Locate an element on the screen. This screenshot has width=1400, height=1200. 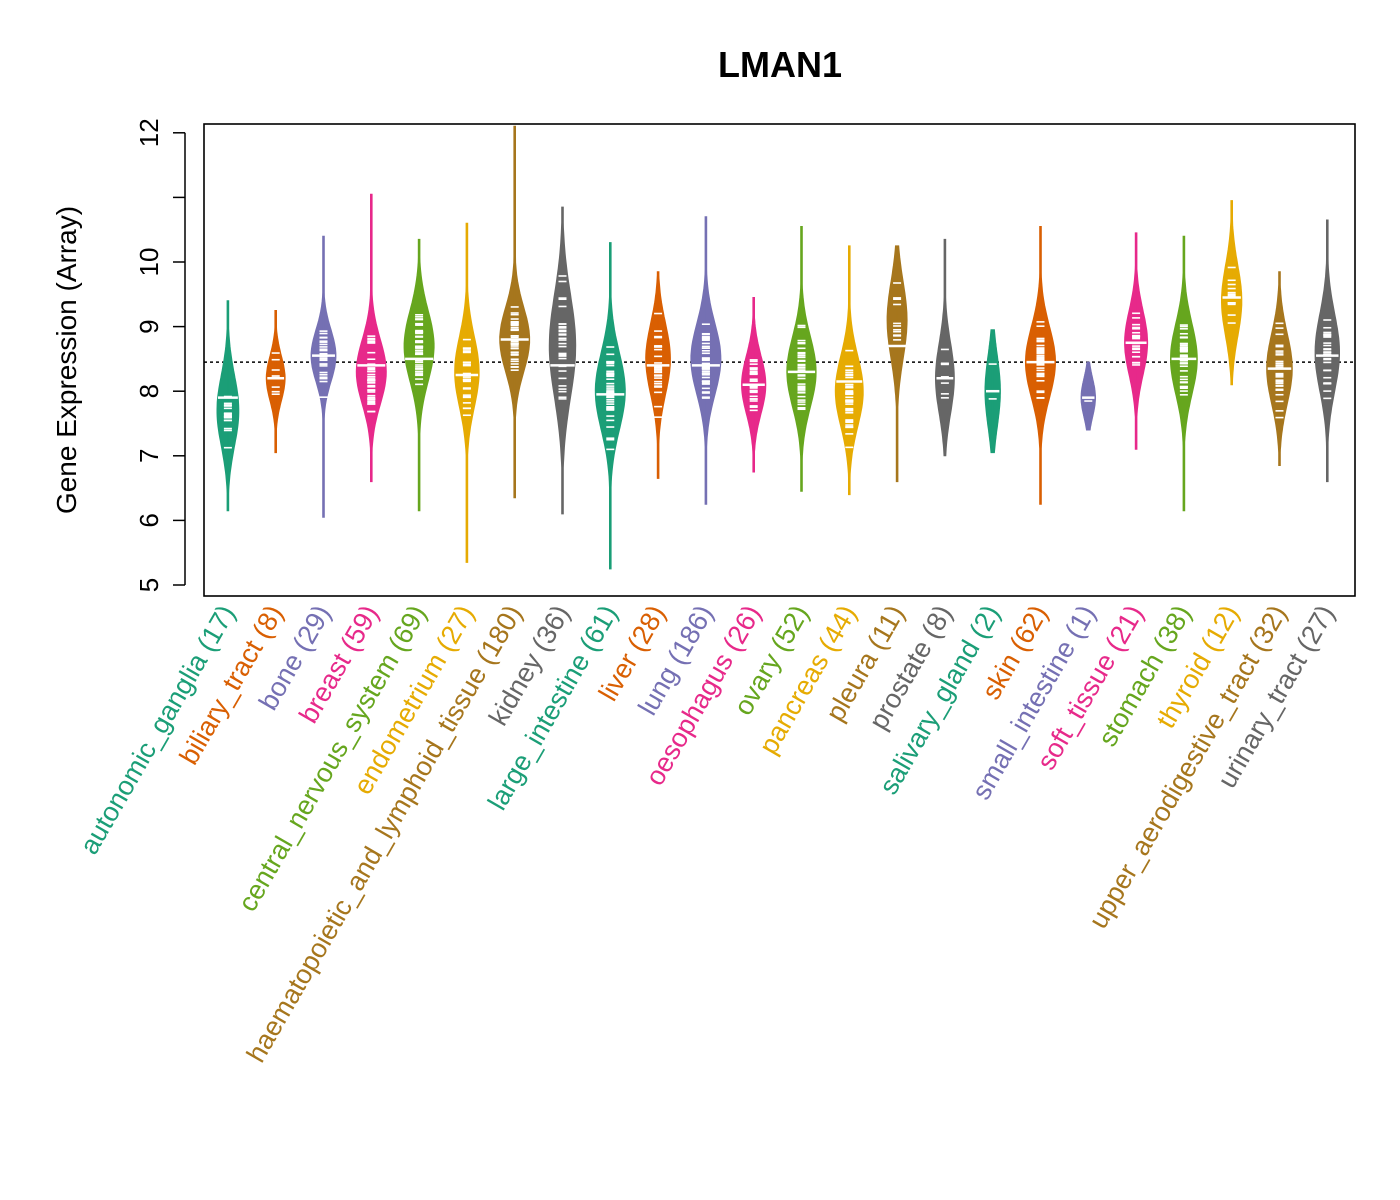
y-tick-label: 9 is located at coordinates (149, 326).